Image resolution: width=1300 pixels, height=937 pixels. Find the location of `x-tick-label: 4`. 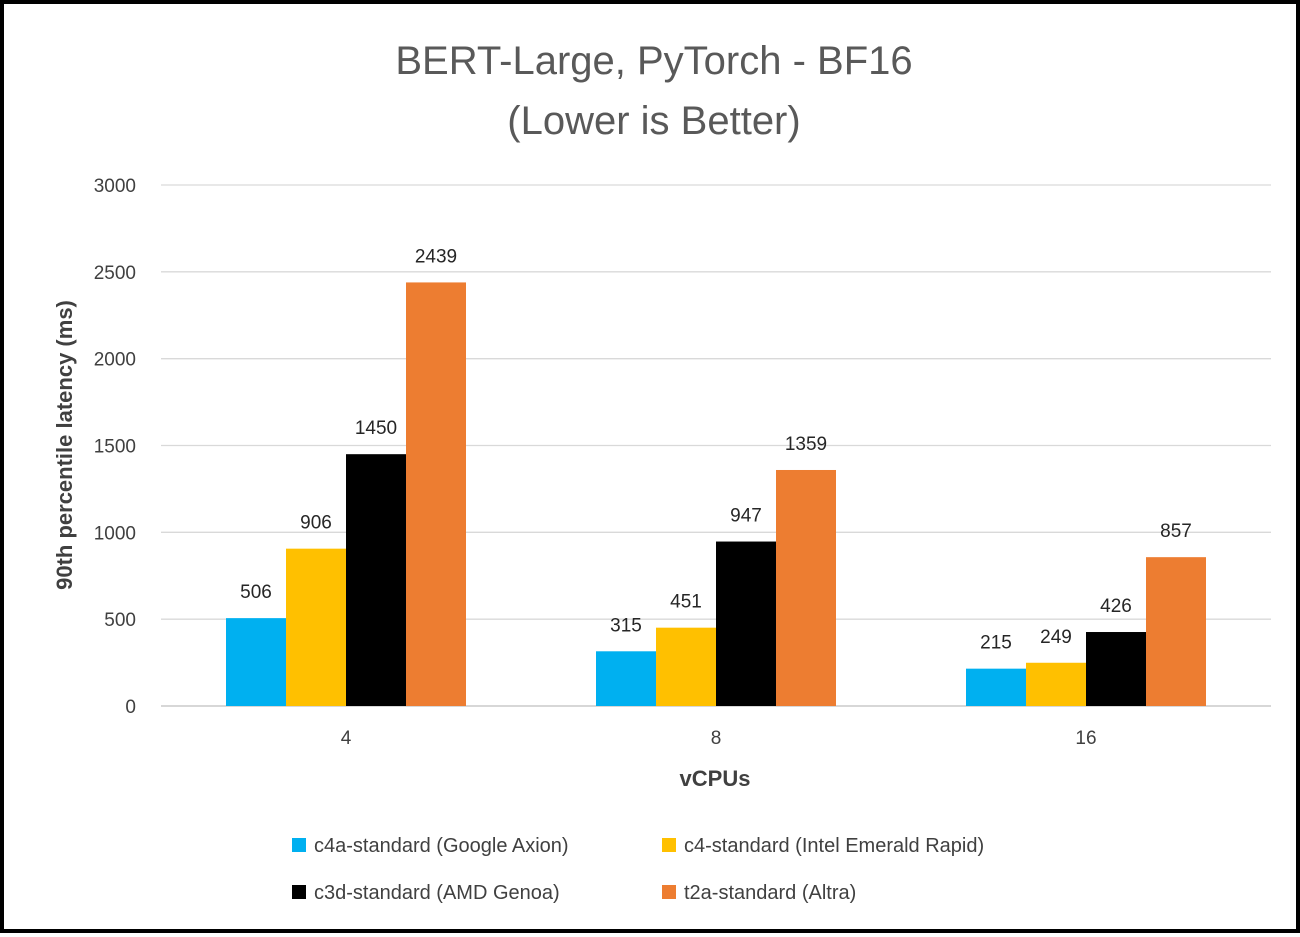

x-tick-label: 4 is located at coordinates (346, 738).